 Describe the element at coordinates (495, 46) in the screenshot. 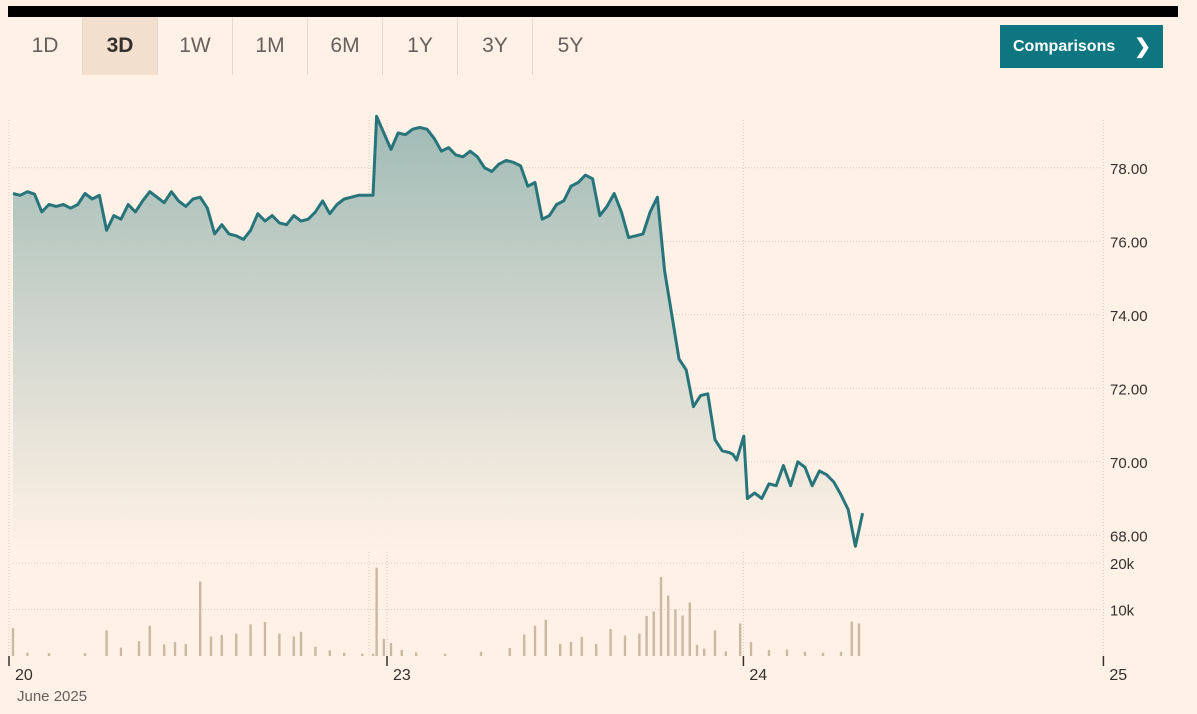

I see `tab-3y: 3Y` at that location.